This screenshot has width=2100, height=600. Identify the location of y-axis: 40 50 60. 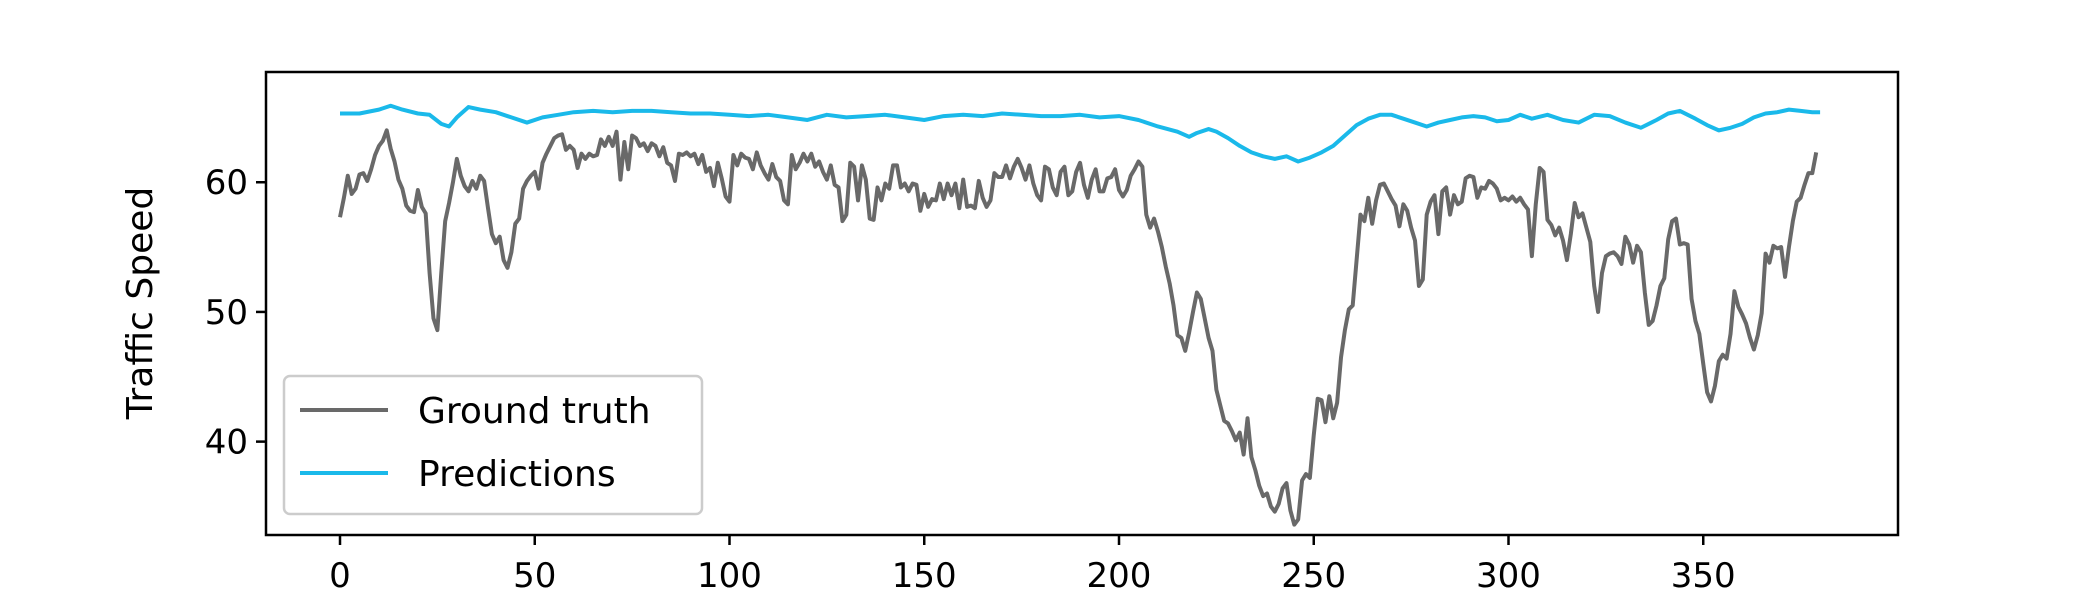
(235, 313).